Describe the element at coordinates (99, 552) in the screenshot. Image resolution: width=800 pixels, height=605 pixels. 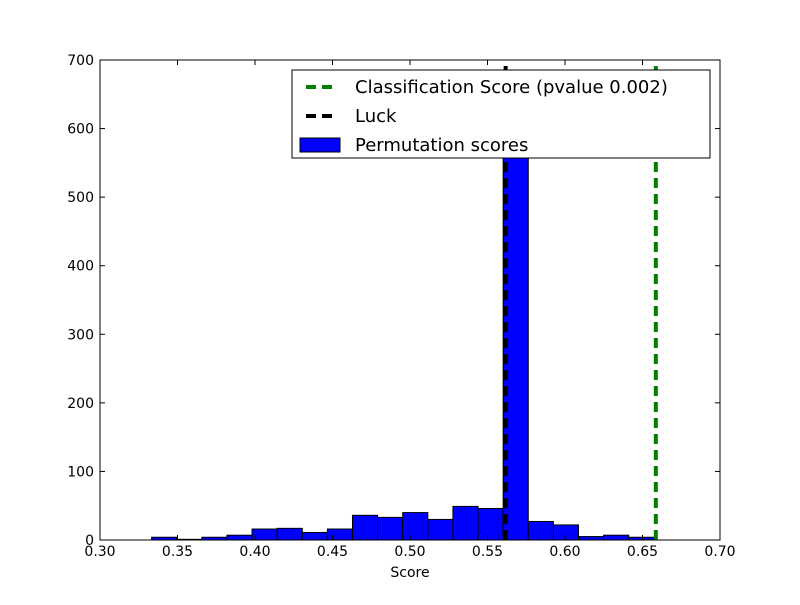
I see `x-tick-label: 0.30` at that location.